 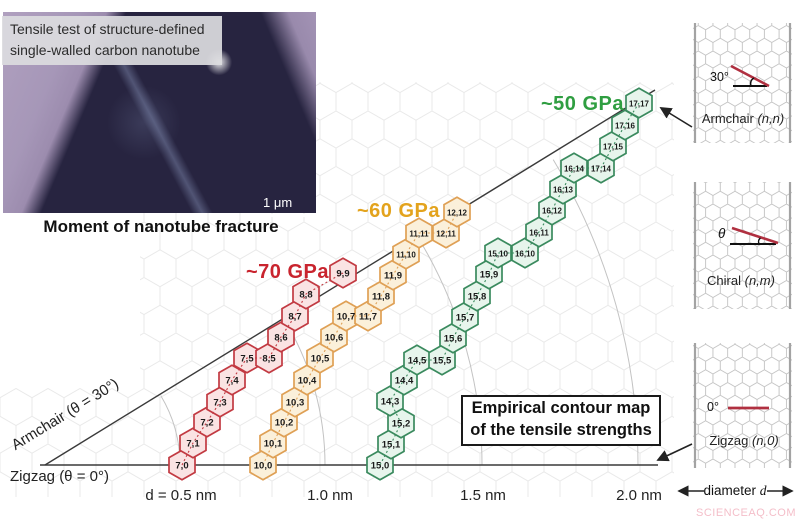 What do you see at coordinates (583, 104) in the screenshot?
I see `strength-label-50gpa: ~50 GPa` at bounding box center [583, 104].